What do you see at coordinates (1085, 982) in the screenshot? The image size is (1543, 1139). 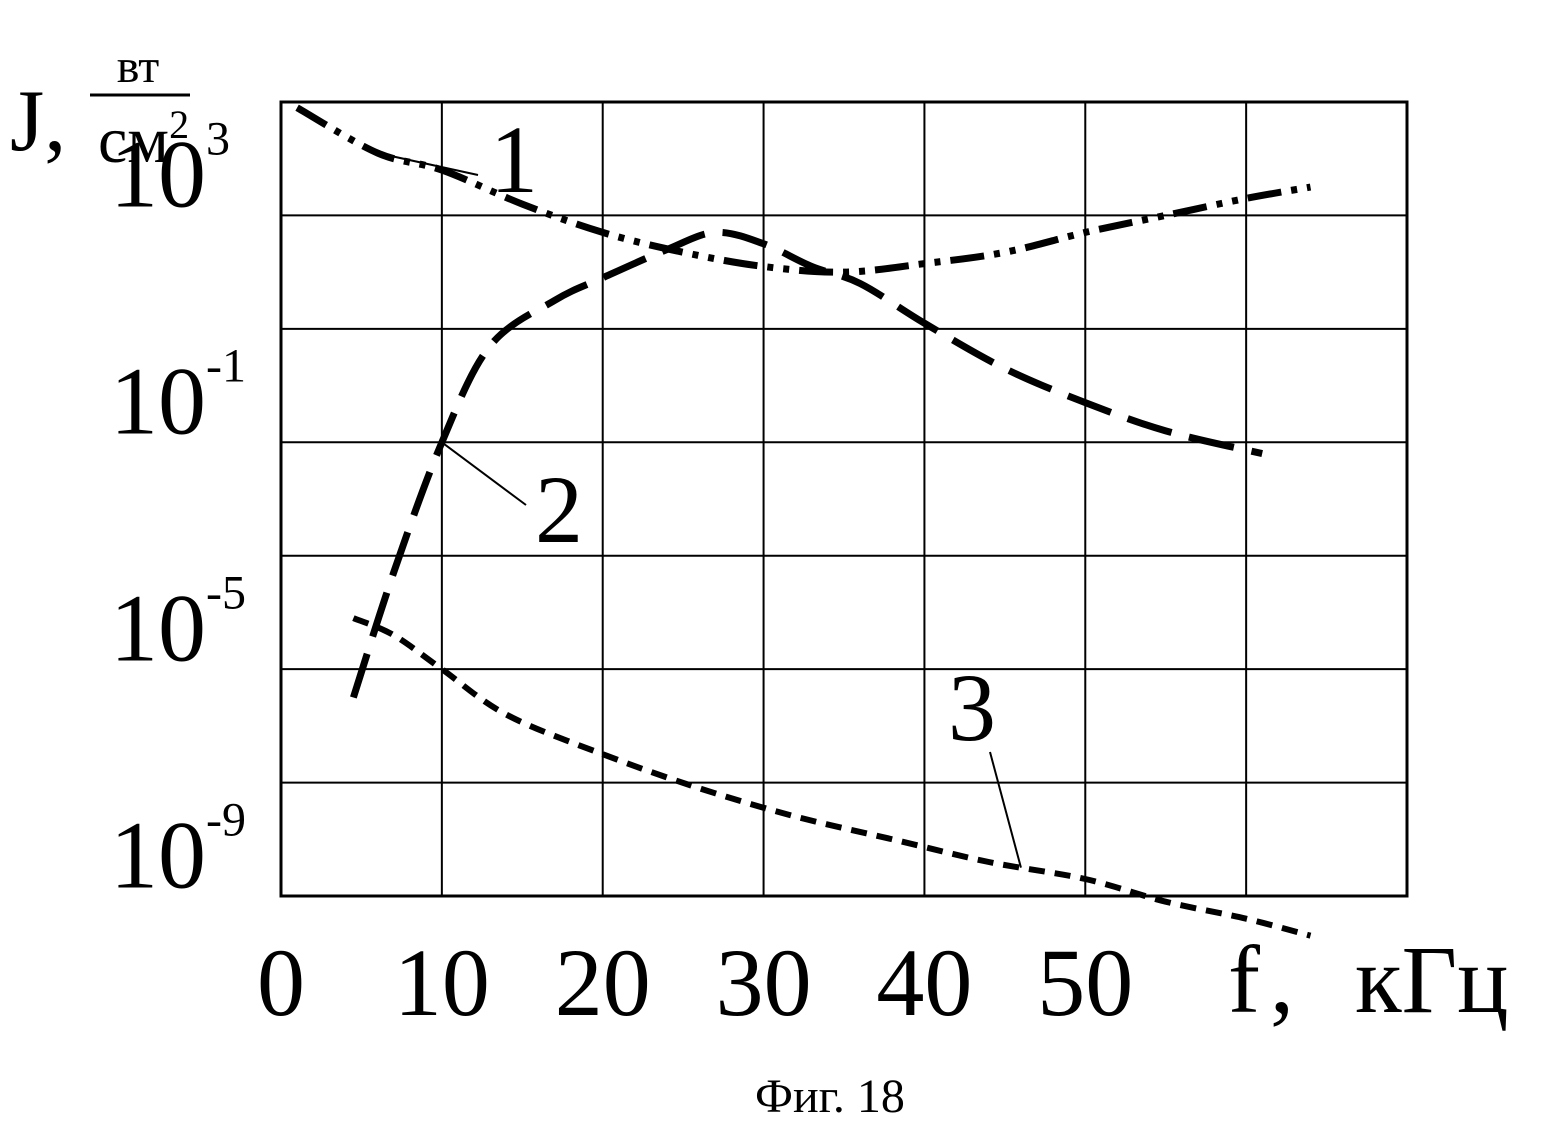 I see `x-tick-label: 50` at bounding box center [1085, 982].